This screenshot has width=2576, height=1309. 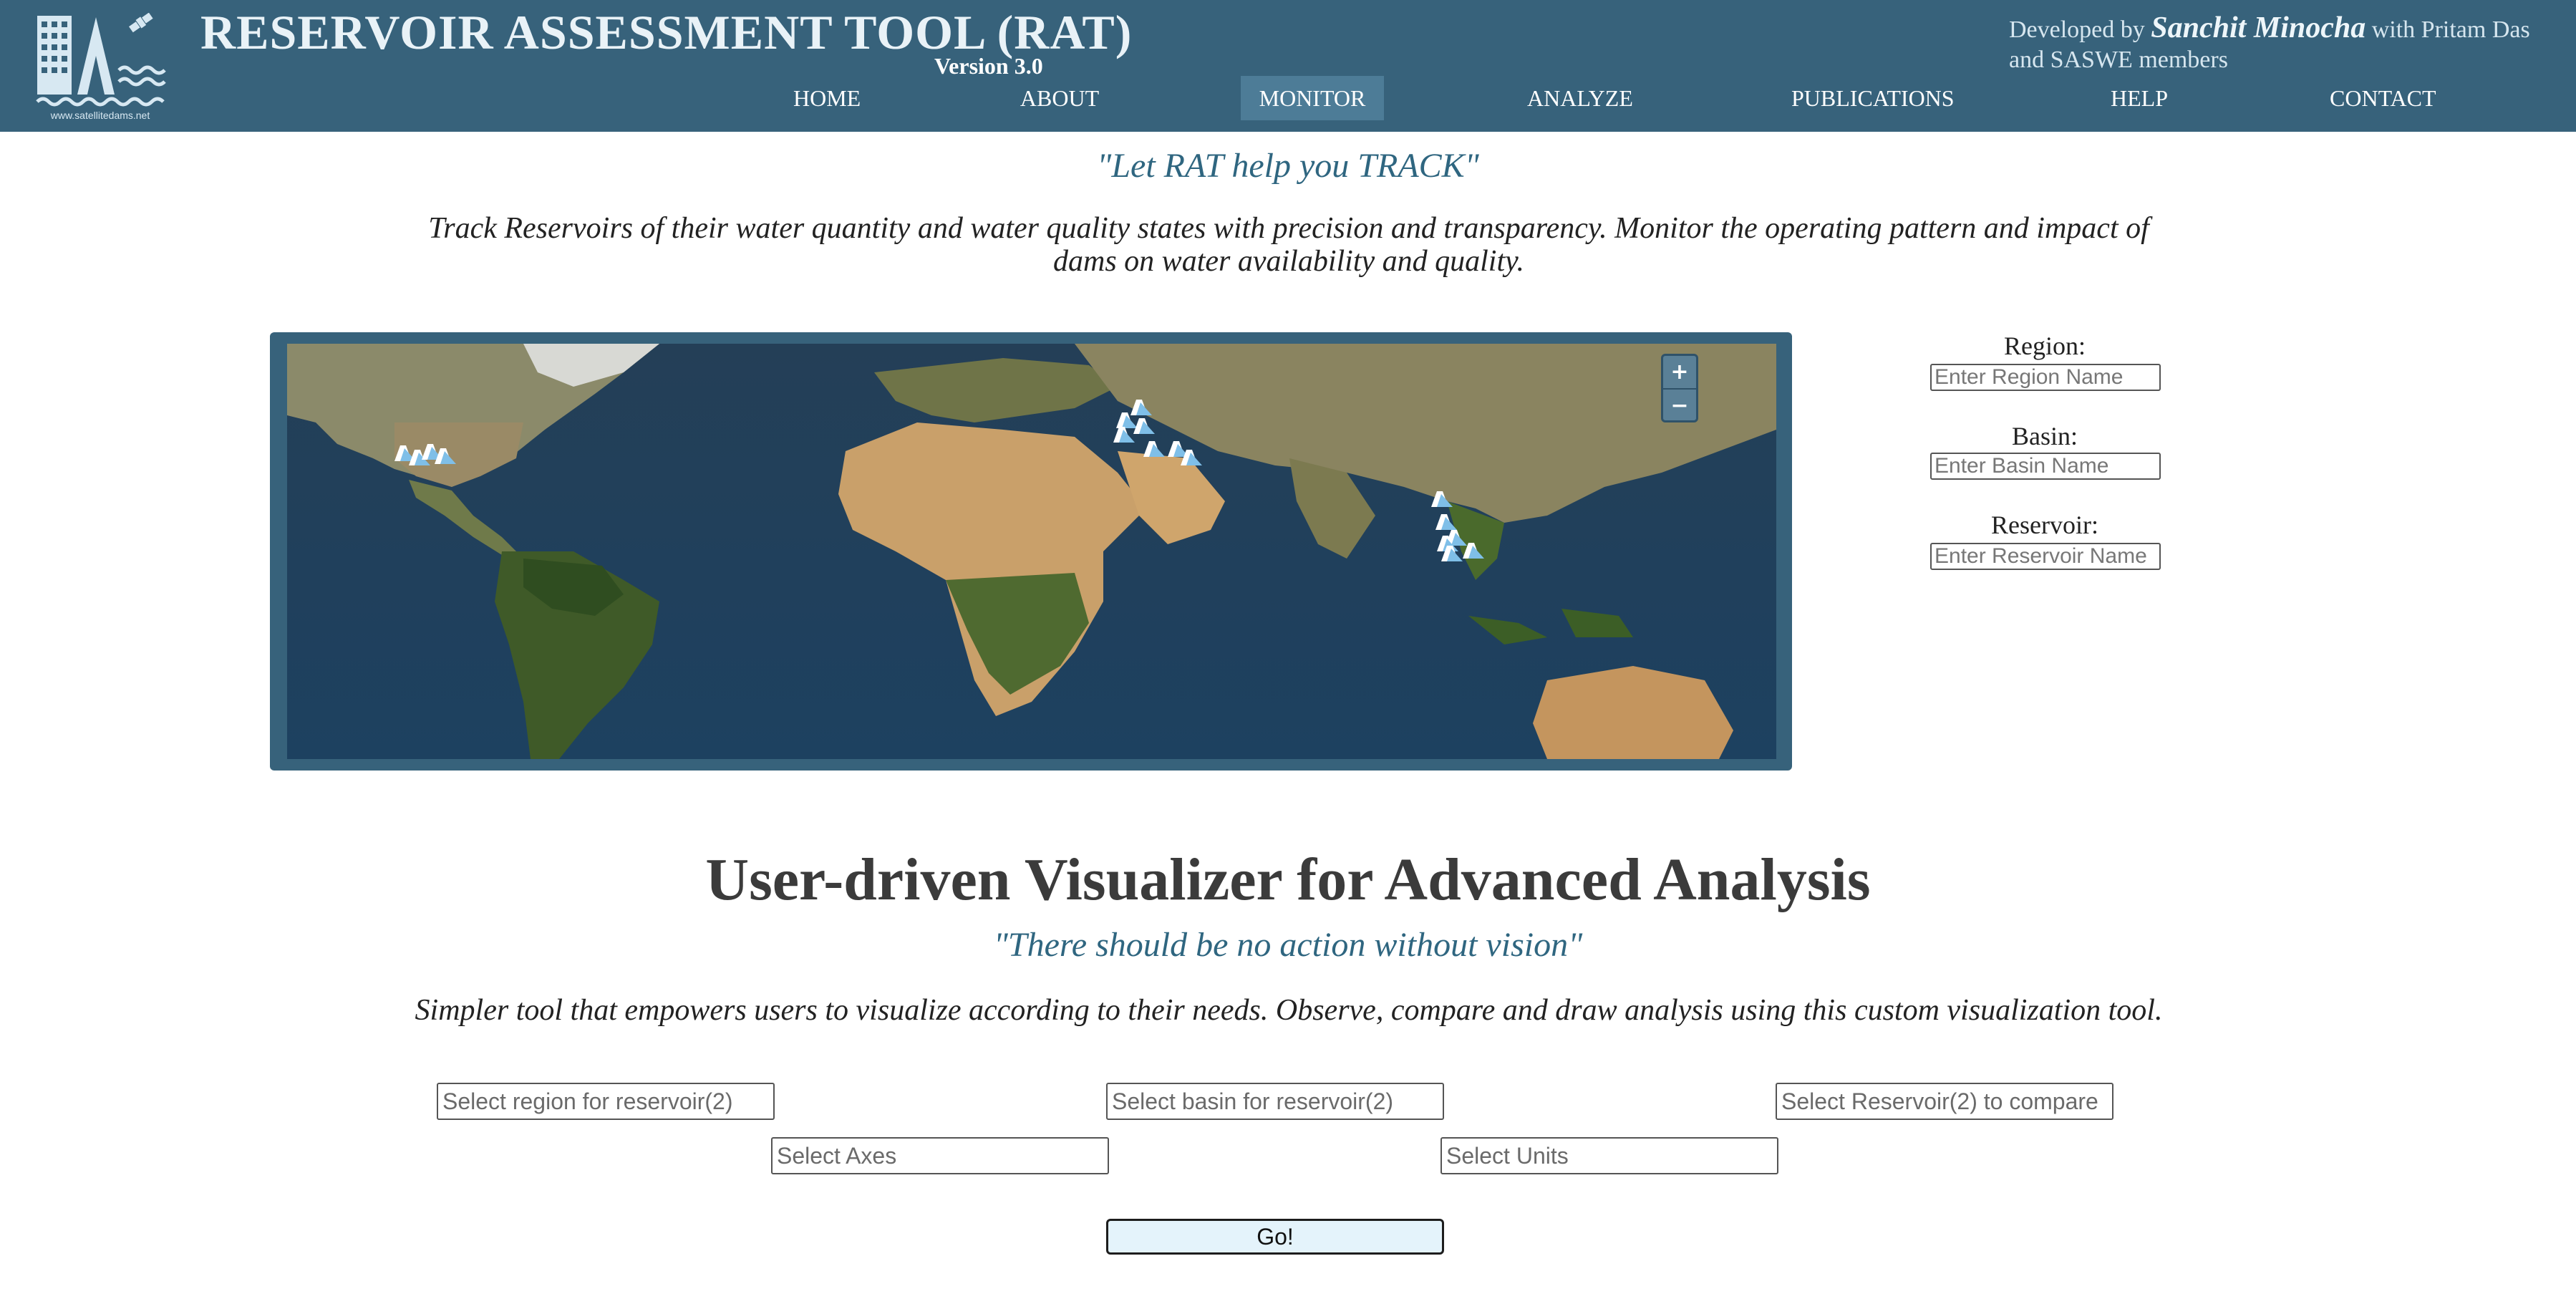 I want to click on basin-search-input, so click(x=2046, y=466).